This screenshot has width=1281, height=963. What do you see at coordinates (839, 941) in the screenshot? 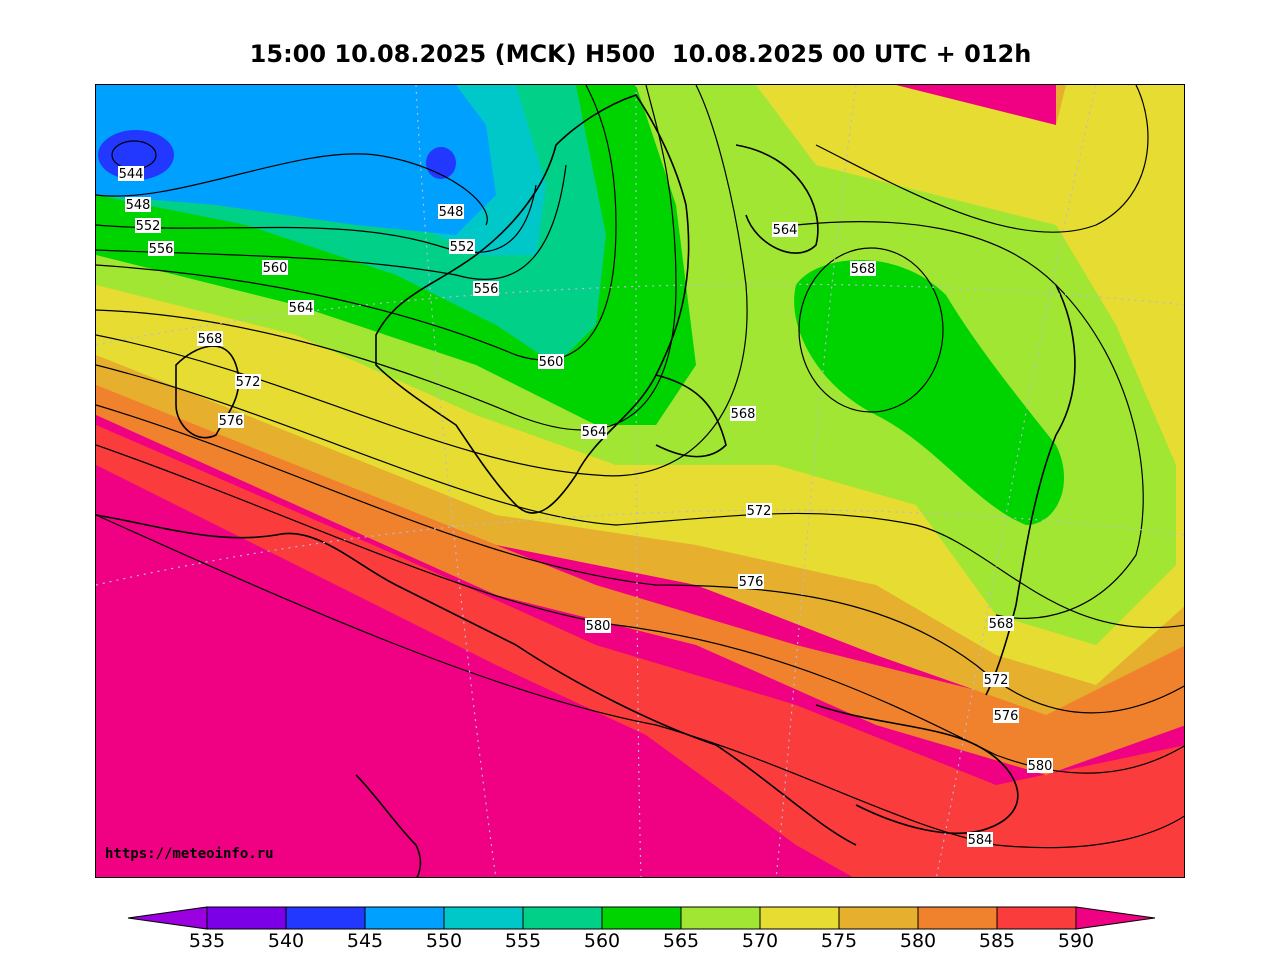
I see `colorbar-tick-label: 575` at bounding box center [839, 941].